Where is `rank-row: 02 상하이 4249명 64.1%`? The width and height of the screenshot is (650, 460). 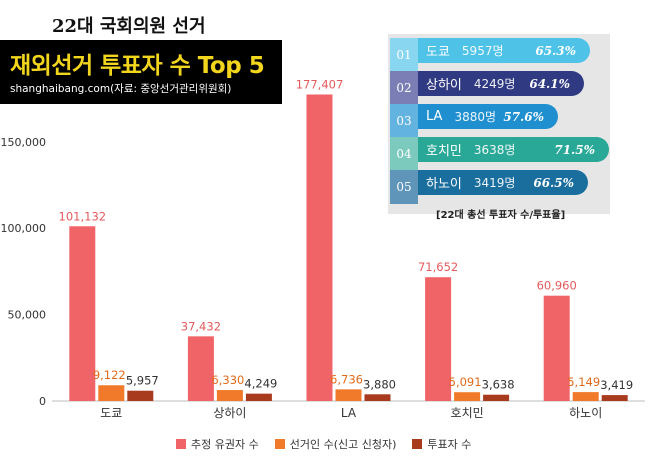 rank-row: 02 상하이 4249명 64.1% is located at coordinates (500, 88).